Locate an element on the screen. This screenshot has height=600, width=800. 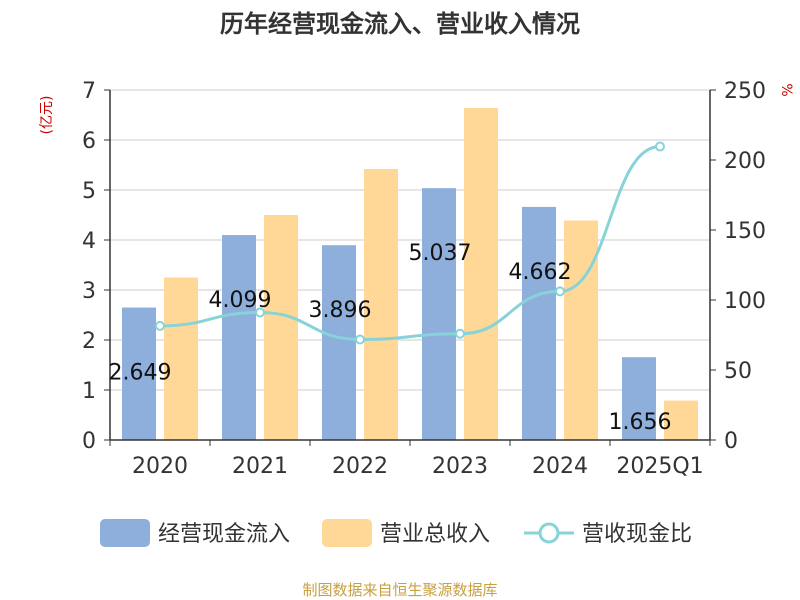
left-axis-tick-label: 6 is located at coordinates (89, 141).